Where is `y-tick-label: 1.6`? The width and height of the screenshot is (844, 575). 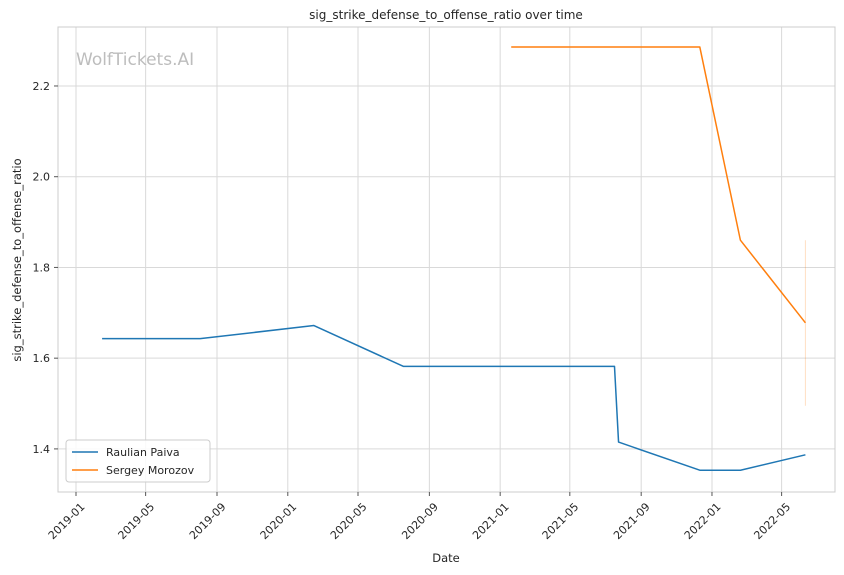
y-tick-label: 1.6 is located at coordinates (42, 358).